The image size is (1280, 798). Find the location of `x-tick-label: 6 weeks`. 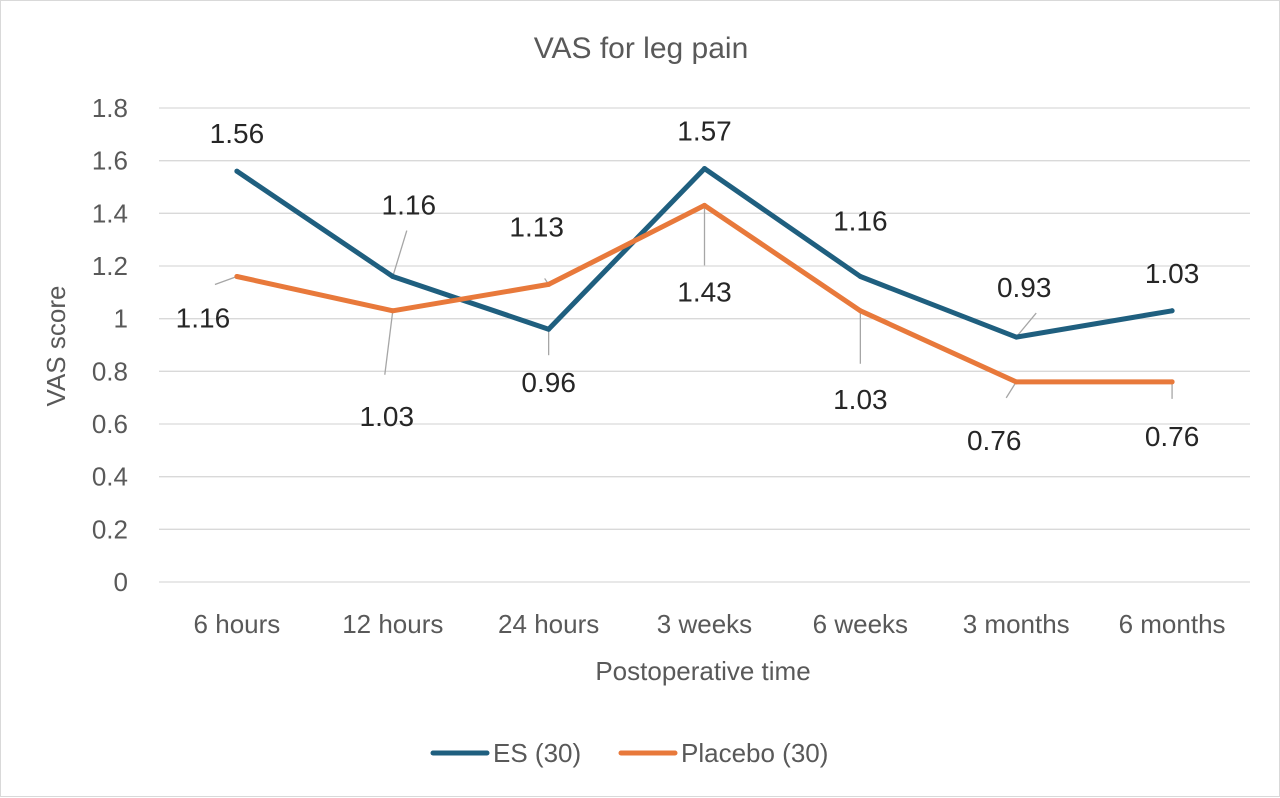

x-tick-label: 6 weeks is located at coordinates (860, 624).